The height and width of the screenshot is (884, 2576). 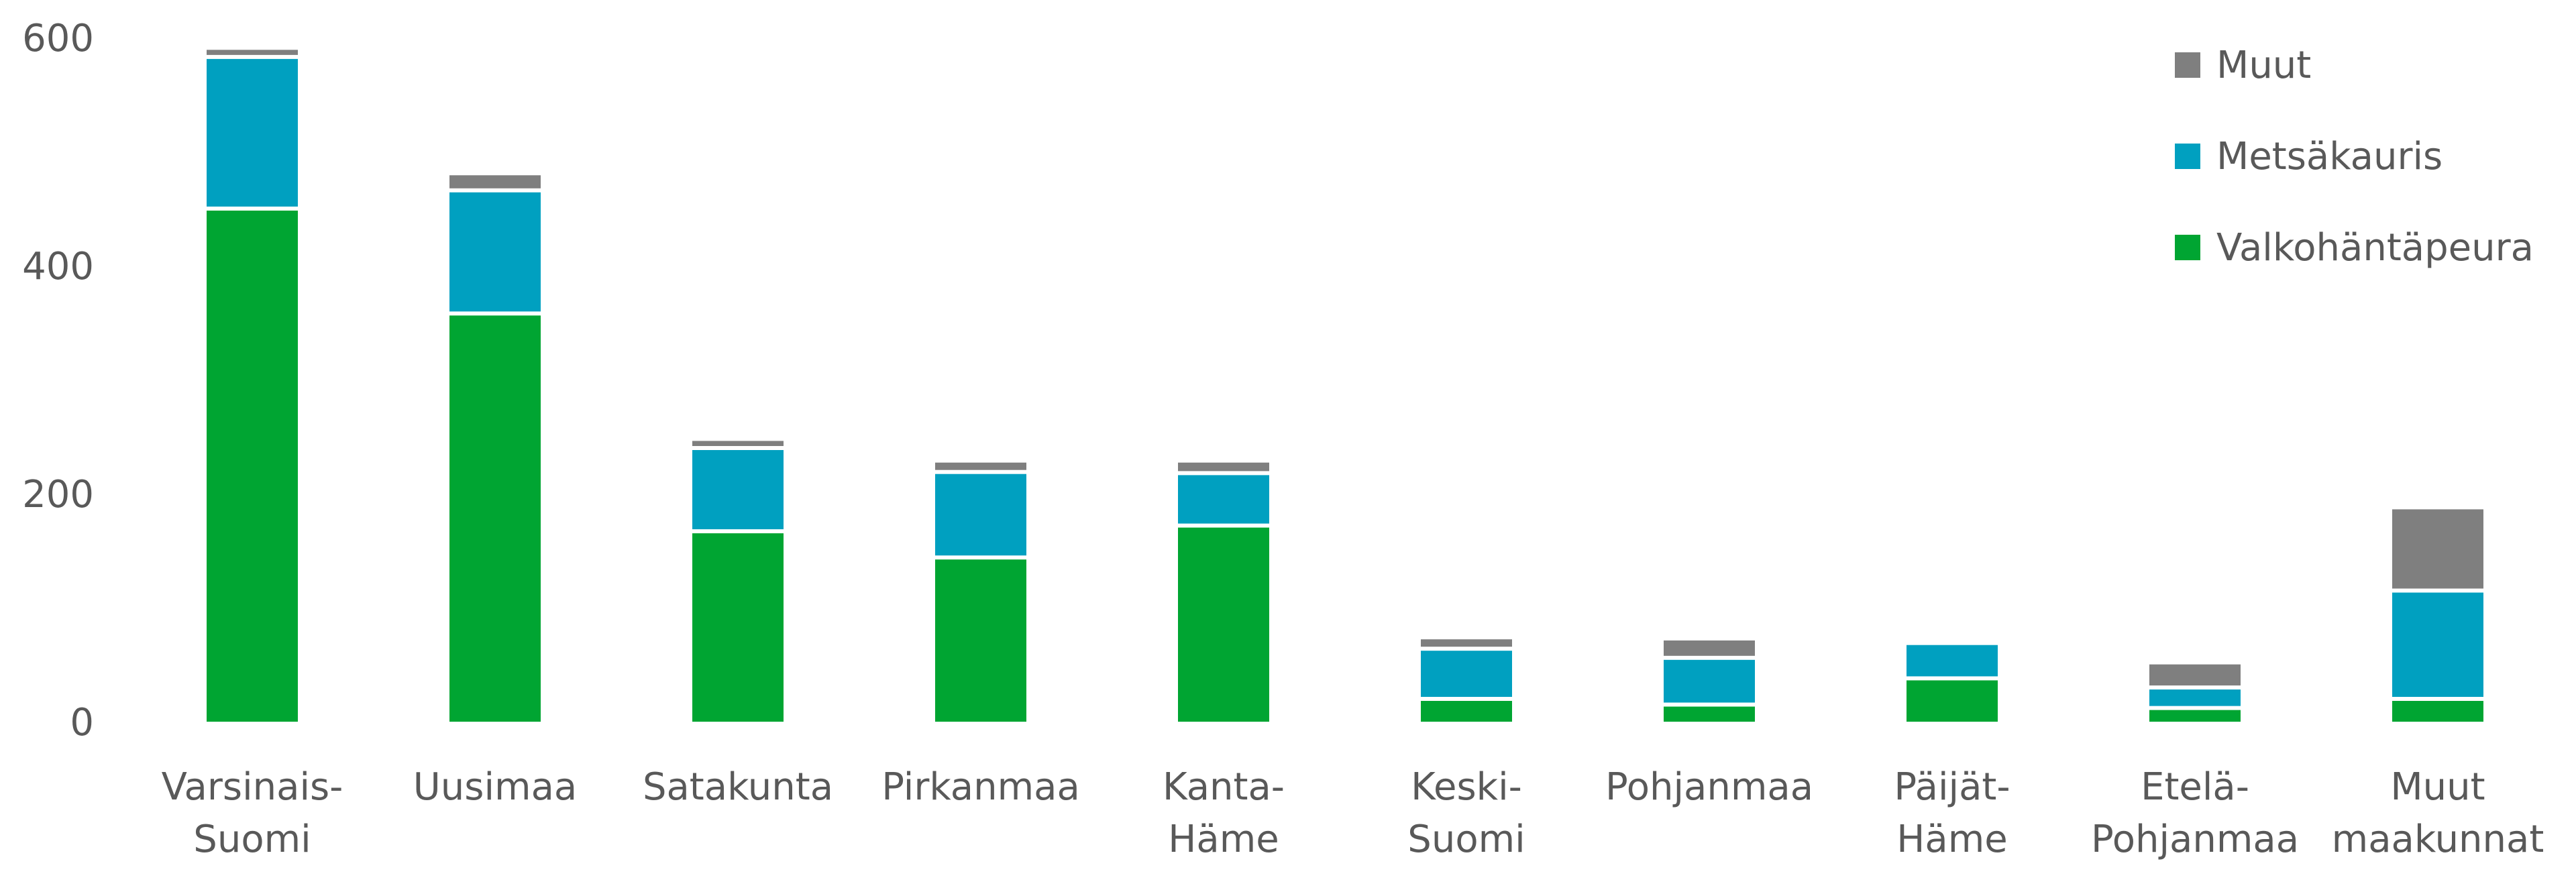 What do you see at coordinates (980, 787) in the screenshot?
I see `x-category-label: Pirkanmaa` at bounding box center [980, 787].